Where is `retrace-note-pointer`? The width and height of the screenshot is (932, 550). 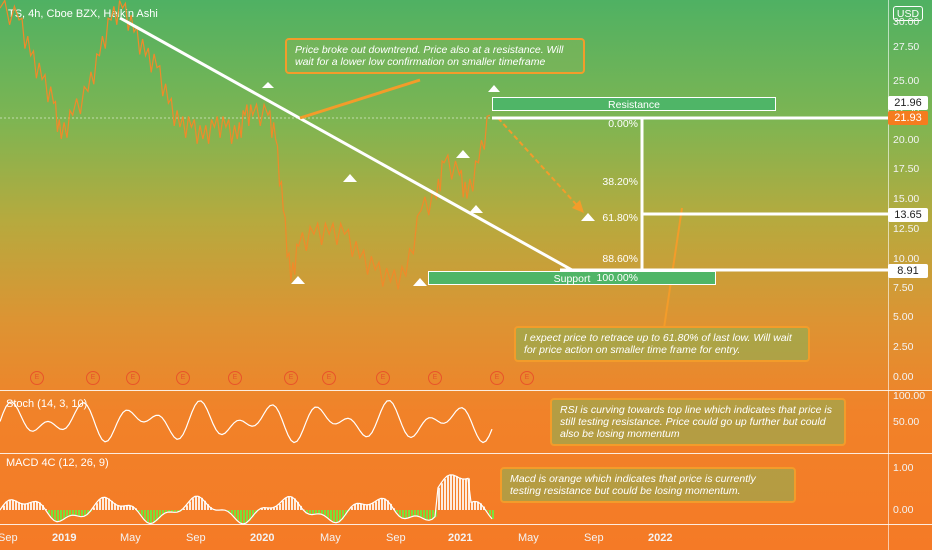
retrace-note-pointer is located at coordinates (673, 268).